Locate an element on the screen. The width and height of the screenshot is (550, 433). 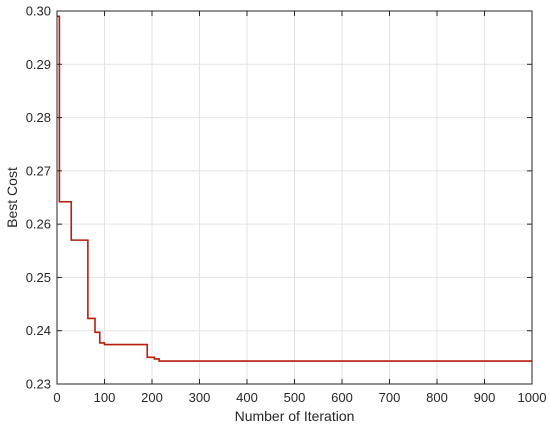
y-axis-label: Best Cost is located at coordinates (12, 197).